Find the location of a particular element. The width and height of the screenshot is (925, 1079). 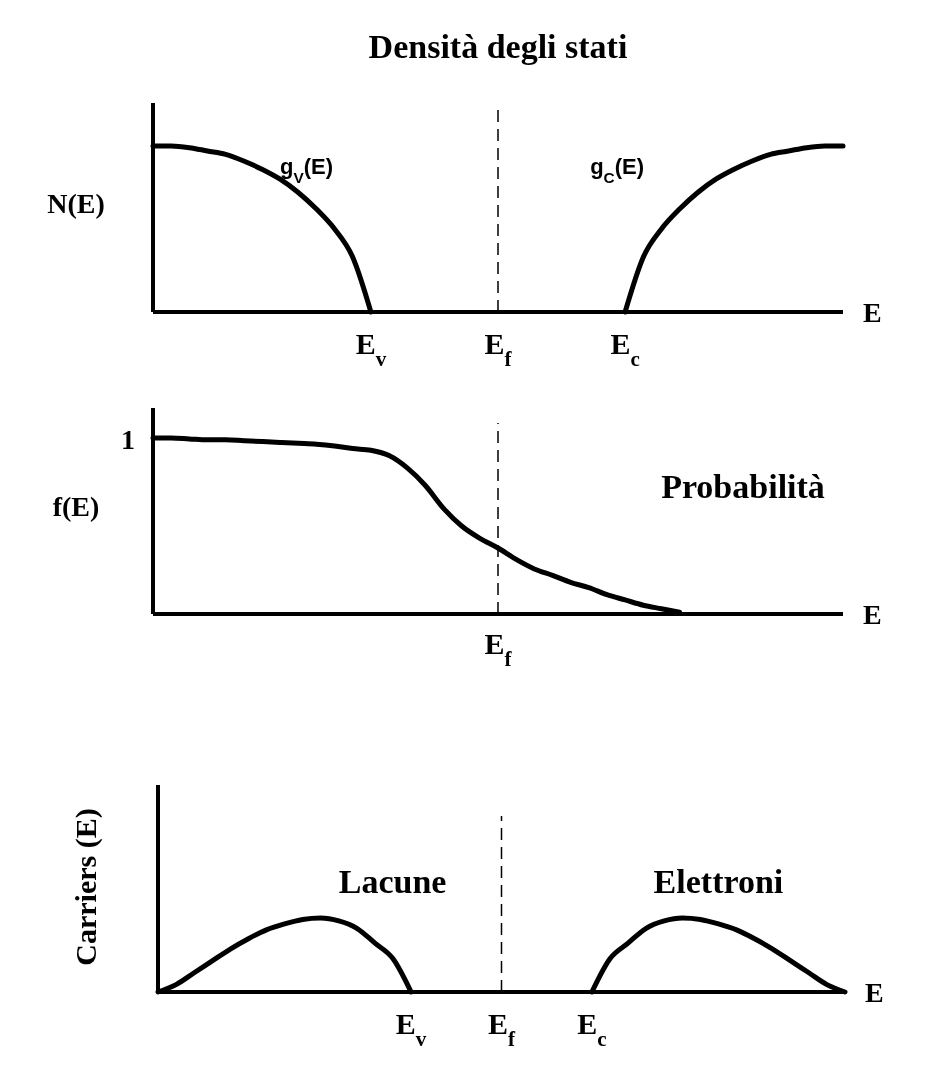

series-label: Elettroni is located at coordinates (718, 881).